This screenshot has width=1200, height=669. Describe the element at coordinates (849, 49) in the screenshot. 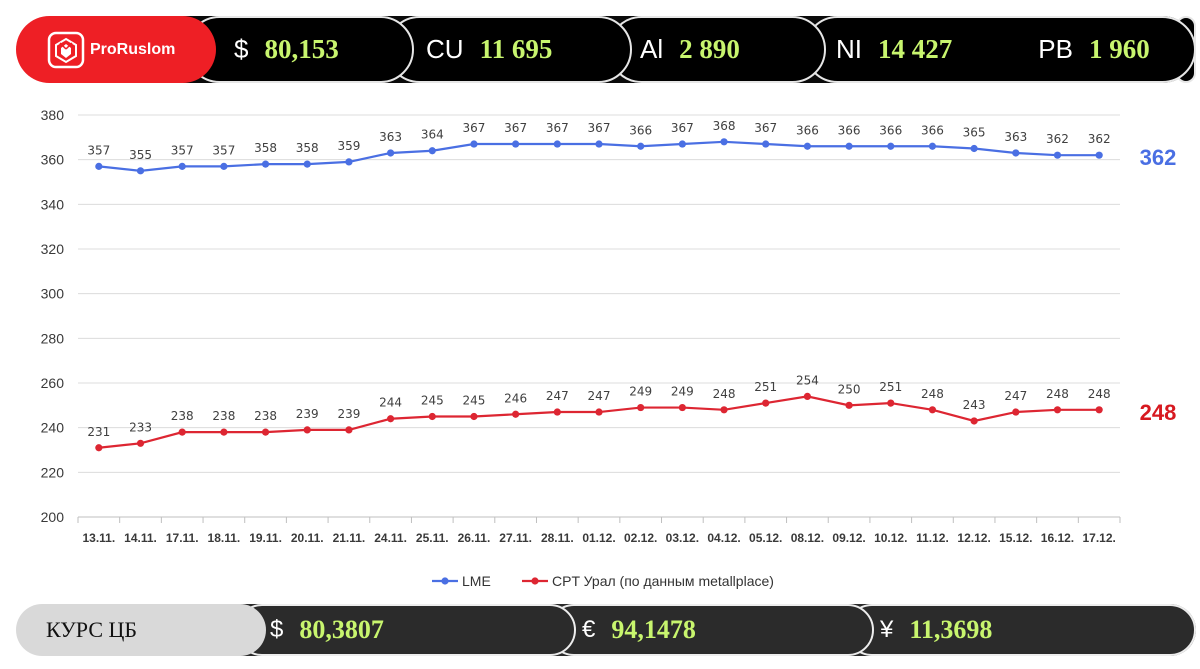

I see `quote-ni-symbol: NI` at that location.